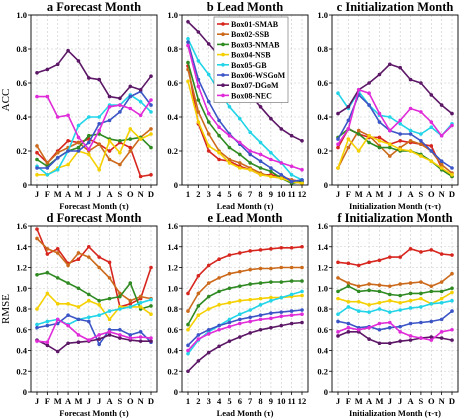 The width and height of the screenshot is (474, 418). I want to click on plot-frame-e, so click(245, 309).